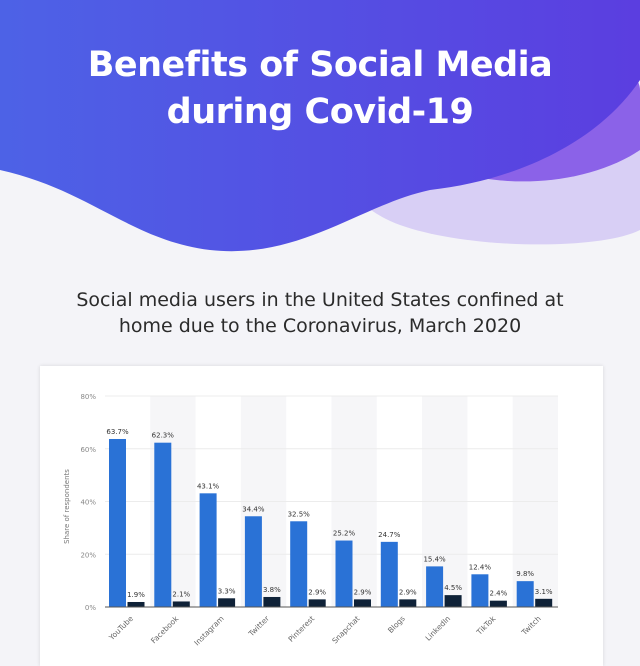 The image size is (640, 666). I want to click on x-tick-label: LinkedIn, so click(438, 628).